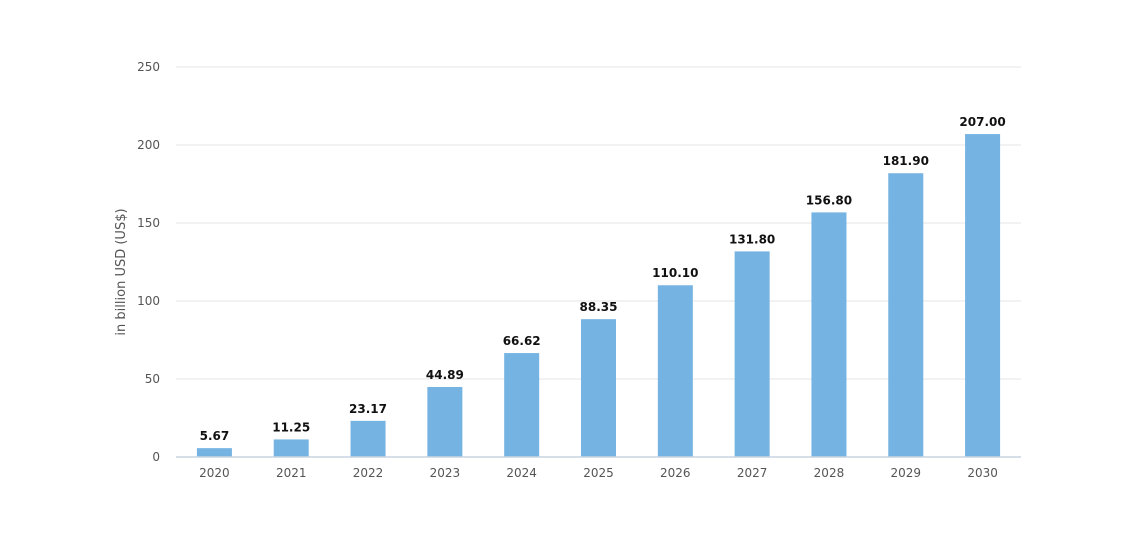  Describe the element at coordinates (599, 307) in the screenshot. I see `data-label-2025: 88.35` at that location.